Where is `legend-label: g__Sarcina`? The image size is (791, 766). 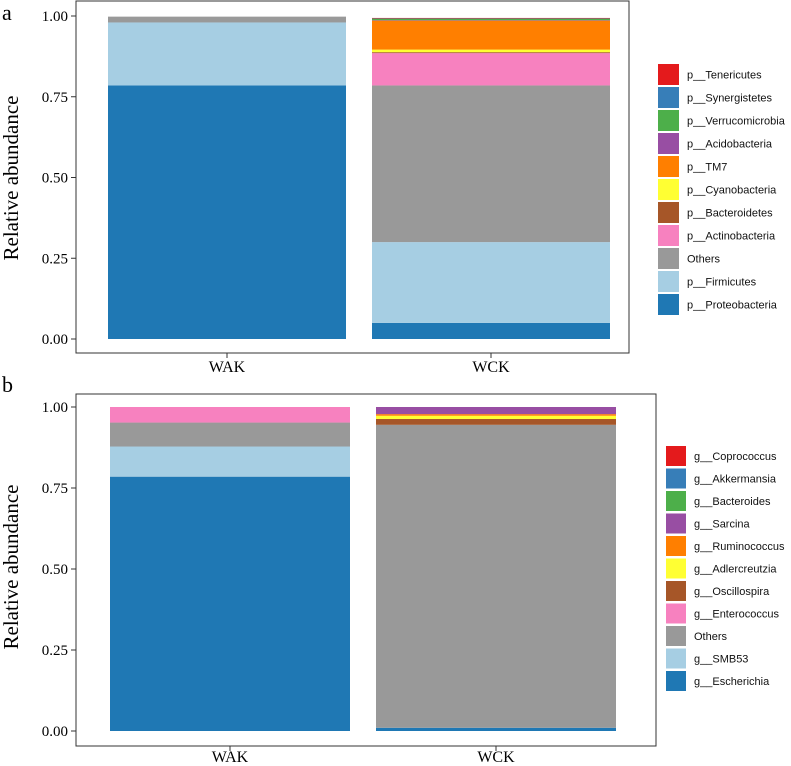
legend-label: g__Sarcina is located at coordinates (722, 525).